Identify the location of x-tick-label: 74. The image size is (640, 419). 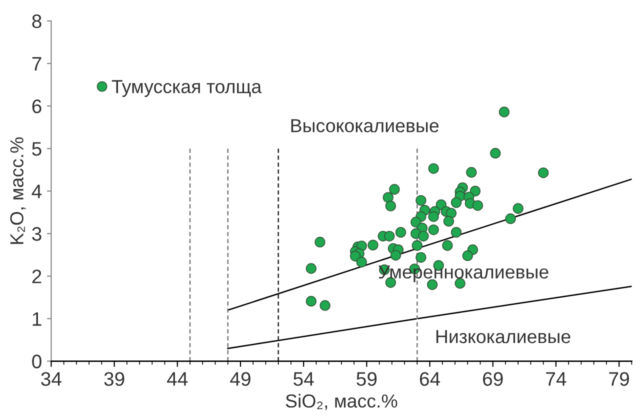
(556, 379).